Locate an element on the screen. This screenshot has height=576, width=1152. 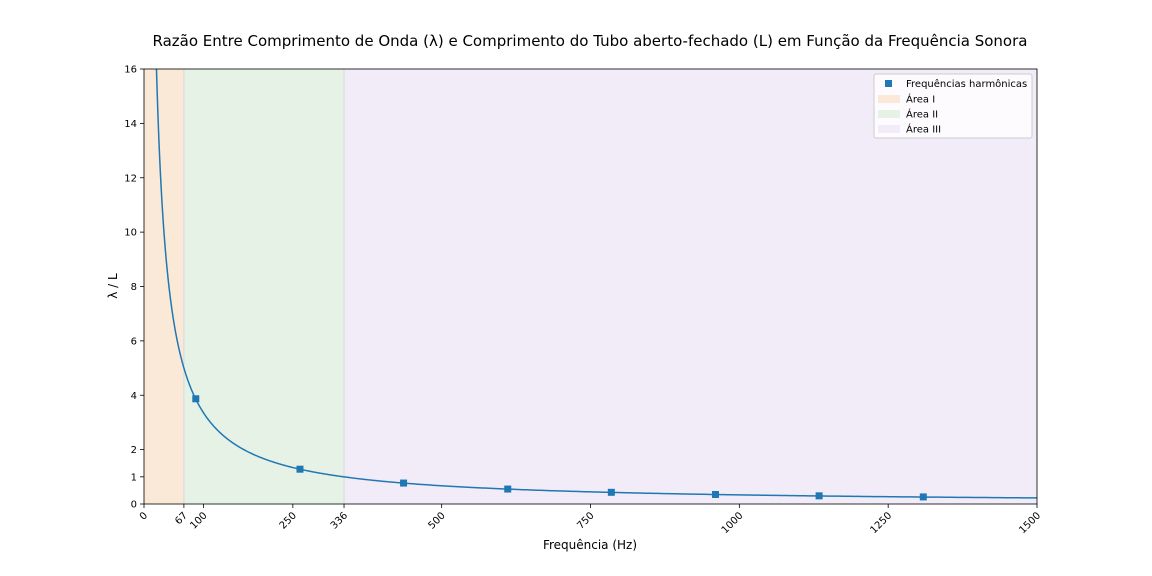
legend-label: Área III is located at coordinates (923, 129).